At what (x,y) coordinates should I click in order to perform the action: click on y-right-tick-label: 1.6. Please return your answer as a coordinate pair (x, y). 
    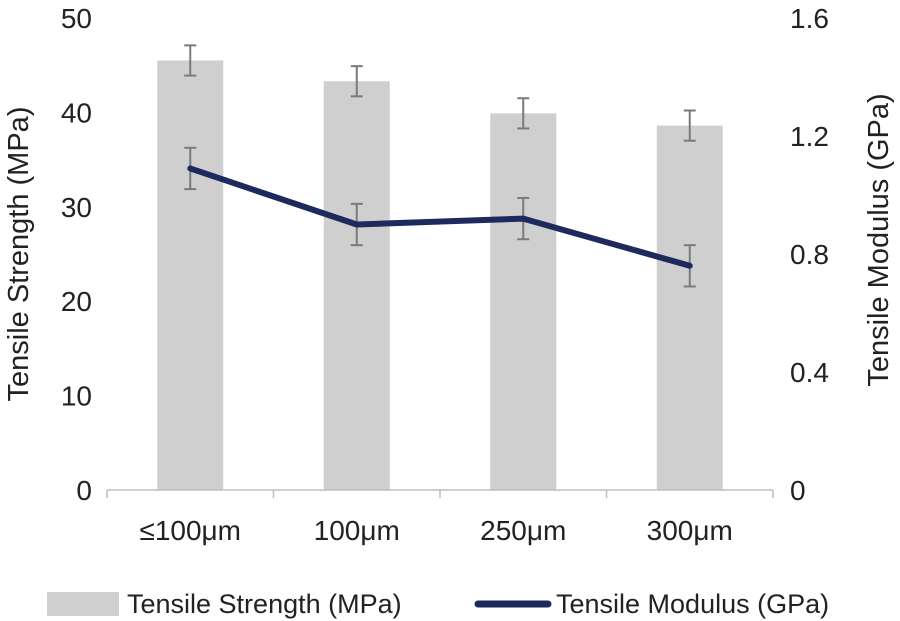
    Looking at the image, I should click on (809, 18).